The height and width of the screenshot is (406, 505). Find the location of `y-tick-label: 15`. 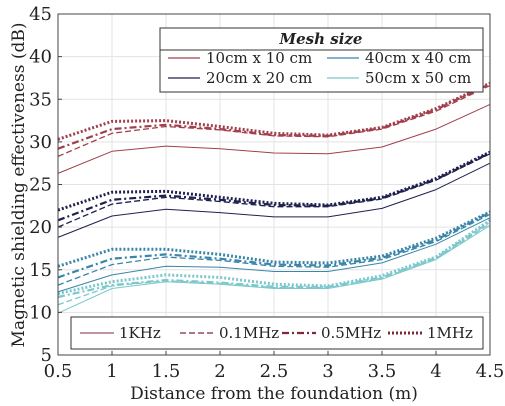

y-tick-label: 15 is located at coordinates (40, 270).